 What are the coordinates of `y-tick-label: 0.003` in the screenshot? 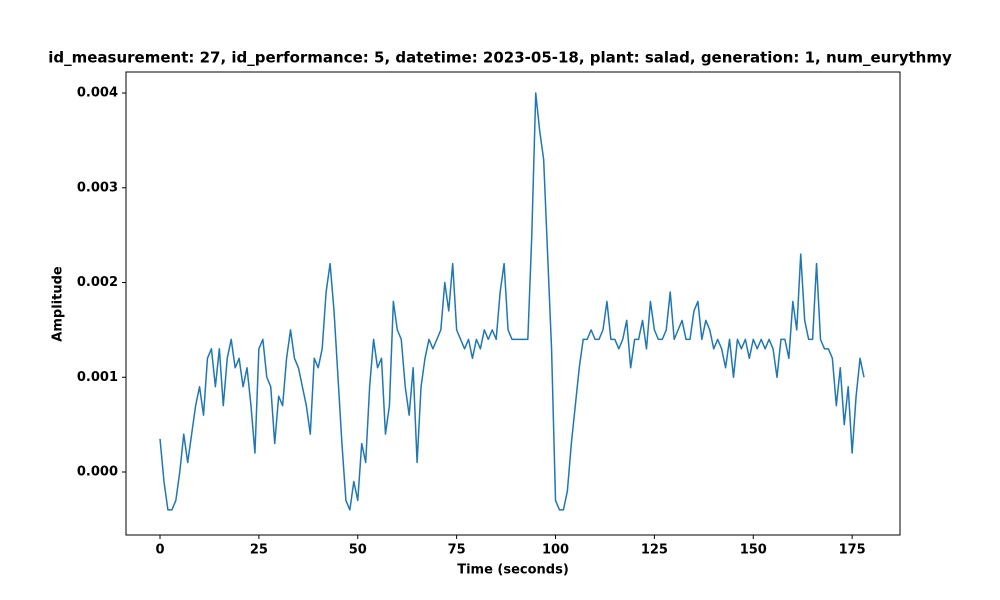 It's located at (97, 187).